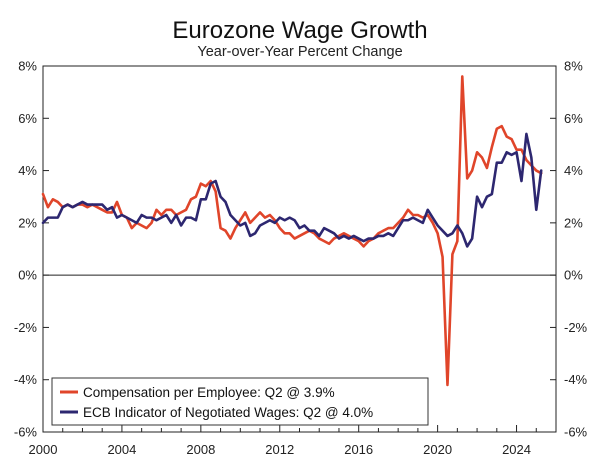  Describe the element at coordinates (576, 432) in the screenshot. I see `y-tick-label-right: -6%` at that location.